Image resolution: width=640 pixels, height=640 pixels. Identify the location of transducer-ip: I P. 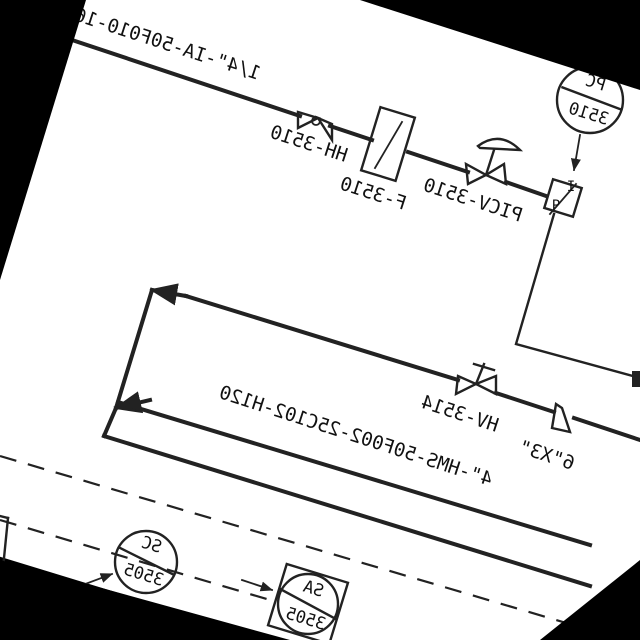
(563, 198).